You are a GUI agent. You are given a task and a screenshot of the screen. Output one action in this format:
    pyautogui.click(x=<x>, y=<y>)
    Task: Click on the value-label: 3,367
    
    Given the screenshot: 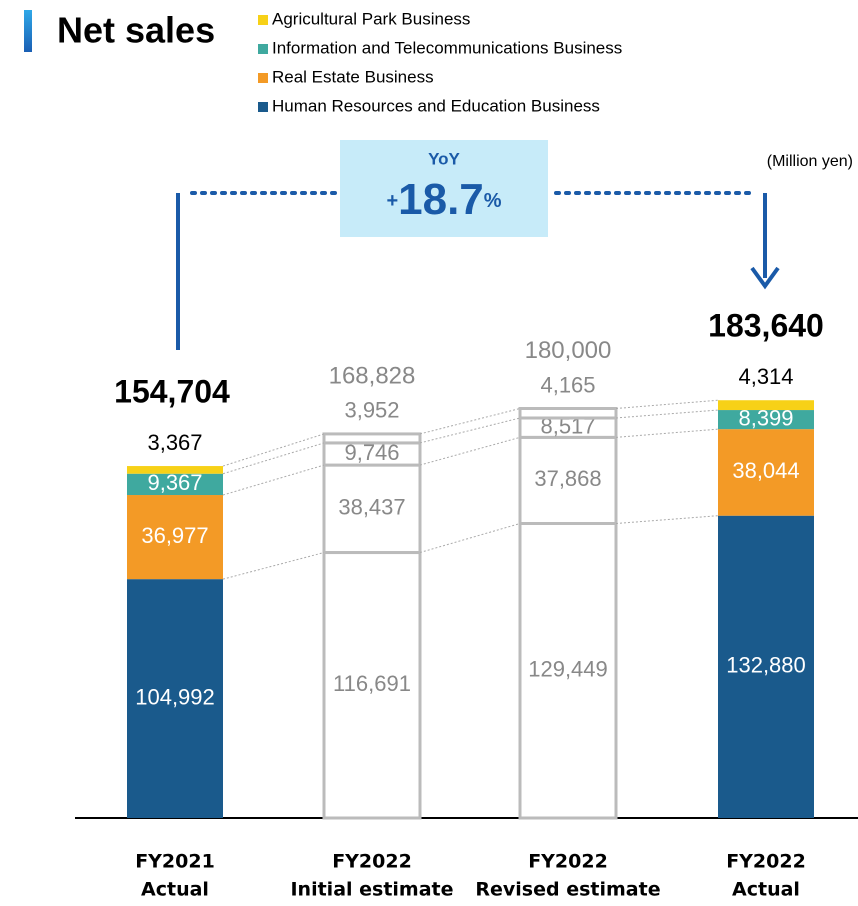 What is the action you would take?
    pyautogui.click(x=174, y=442)
    